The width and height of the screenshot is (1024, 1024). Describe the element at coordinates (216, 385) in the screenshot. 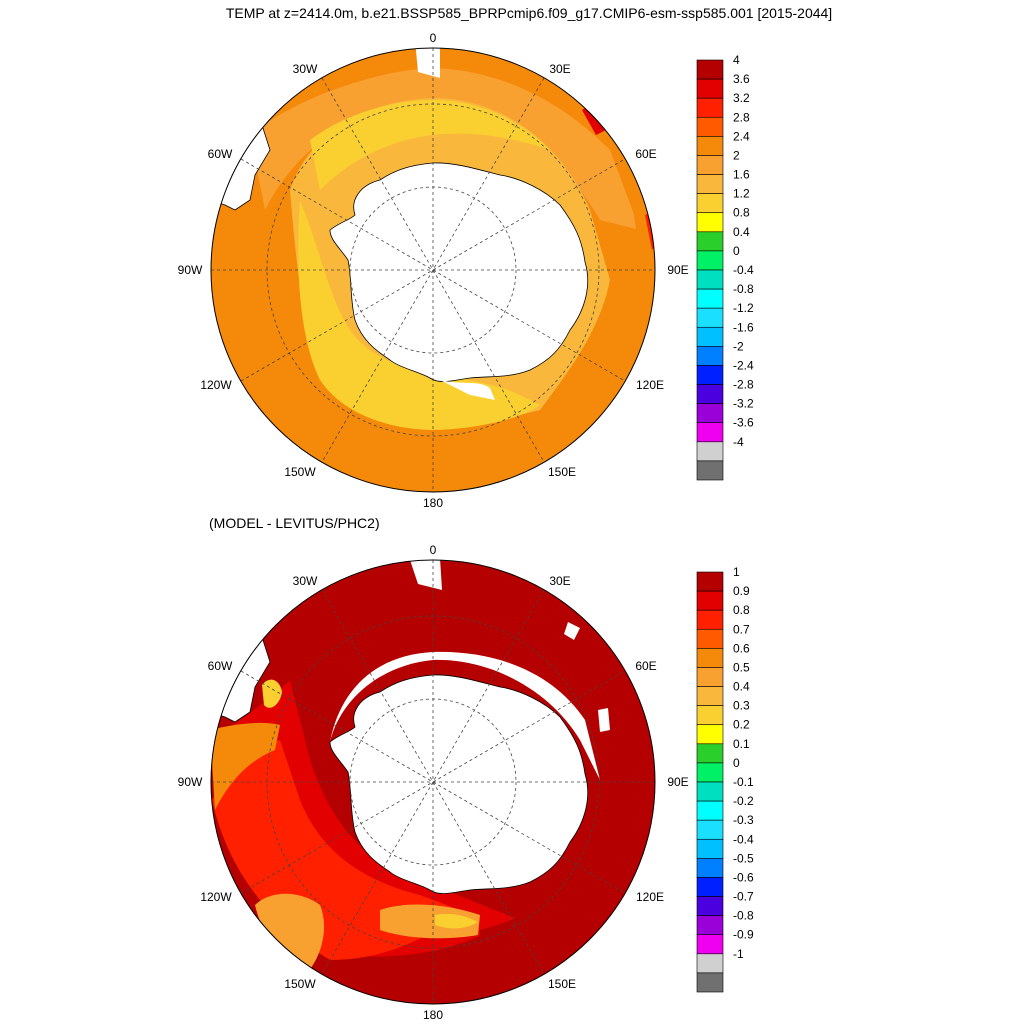

I see `top-lon-label-120w: 120W` at that location.